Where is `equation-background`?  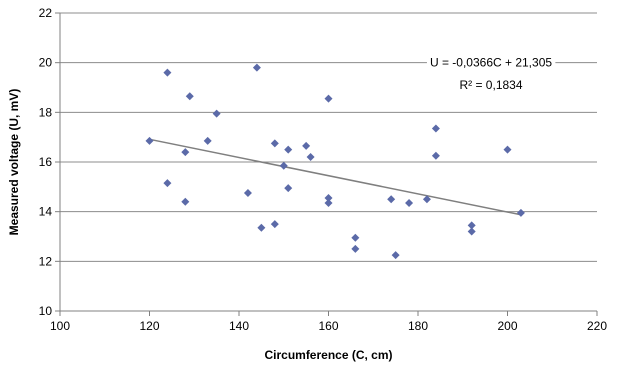 equation-background is located at coordinates (491, 62).